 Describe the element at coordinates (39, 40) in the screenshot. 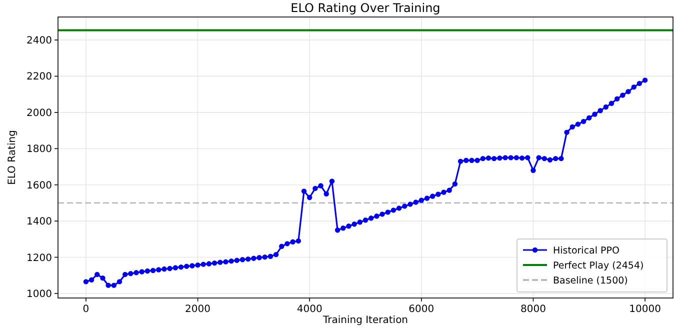

I see `y-tick-label: 2400` at that location.